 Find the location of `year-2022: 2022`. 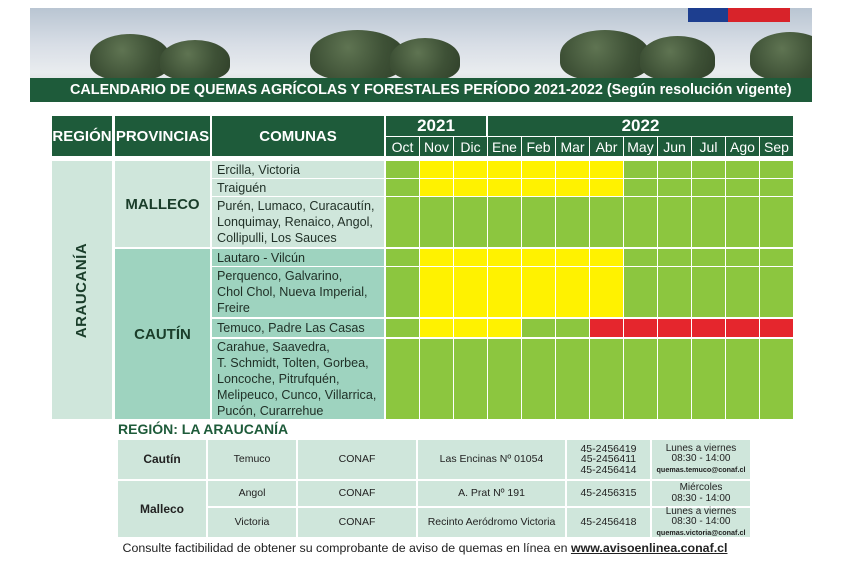

year-2022: 2022 is located at coordinates (640, 126).